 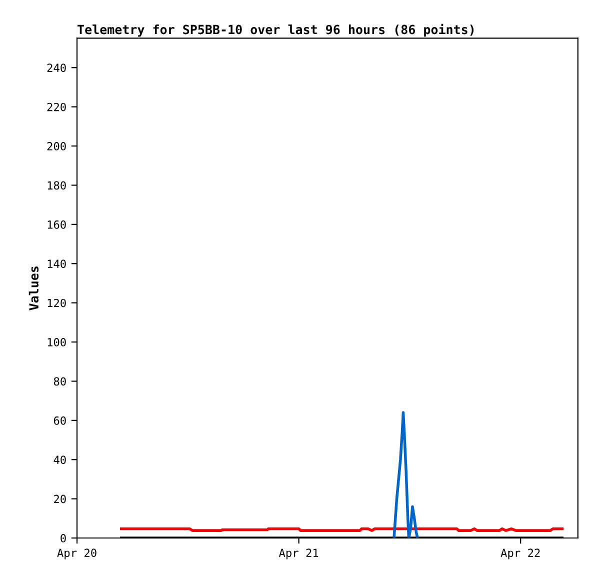 I want to click on y-tick-label: 80, so click(x=60, y=381).